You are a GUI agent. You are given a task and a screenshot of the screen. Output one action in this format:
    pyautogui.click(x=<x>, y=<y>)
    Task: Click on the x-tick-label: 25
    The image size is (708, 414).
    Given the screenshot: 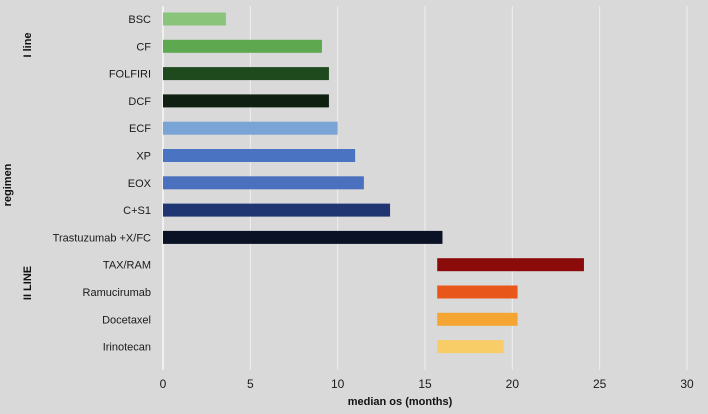 What is the action you would take?
    pyautogui.click(x=600, y=384)
    